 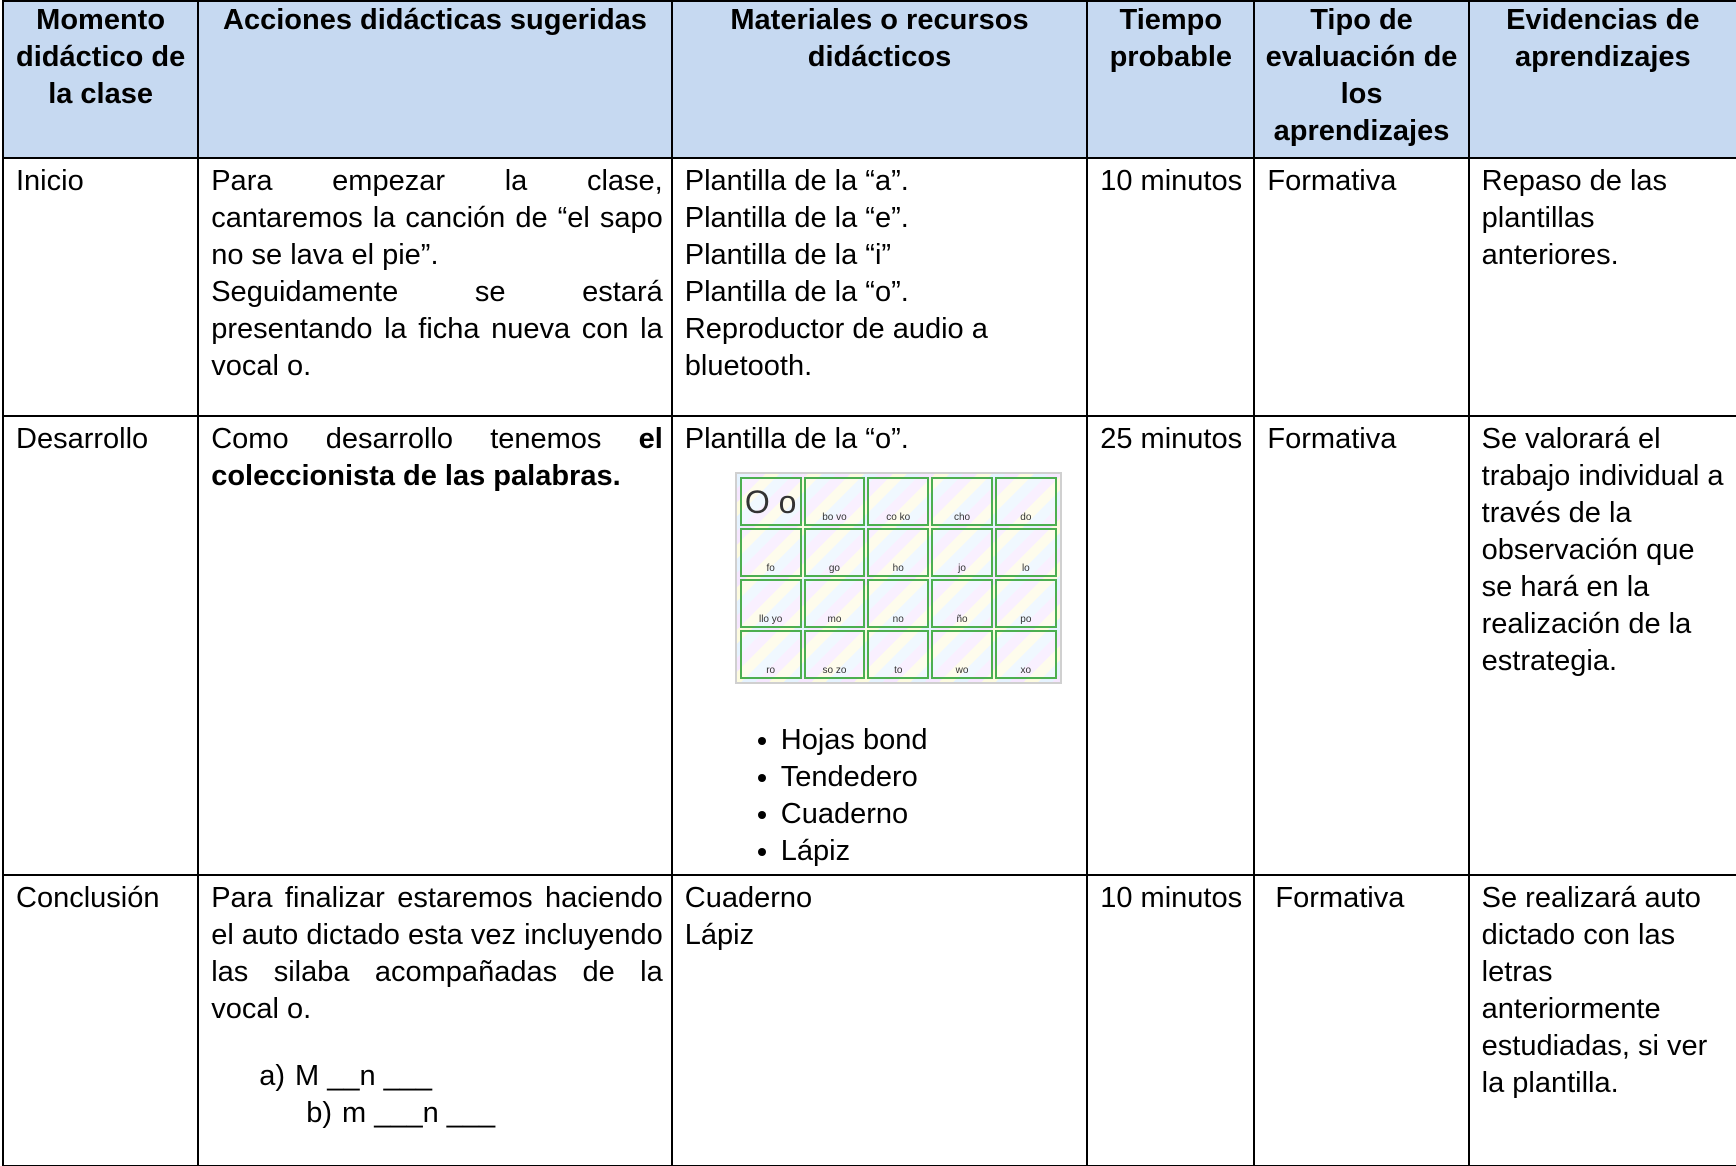 What do you see at coordinates (834, 654) in the screenshot?
I see `image-cell: so zo` at bounding box center [834, 654].